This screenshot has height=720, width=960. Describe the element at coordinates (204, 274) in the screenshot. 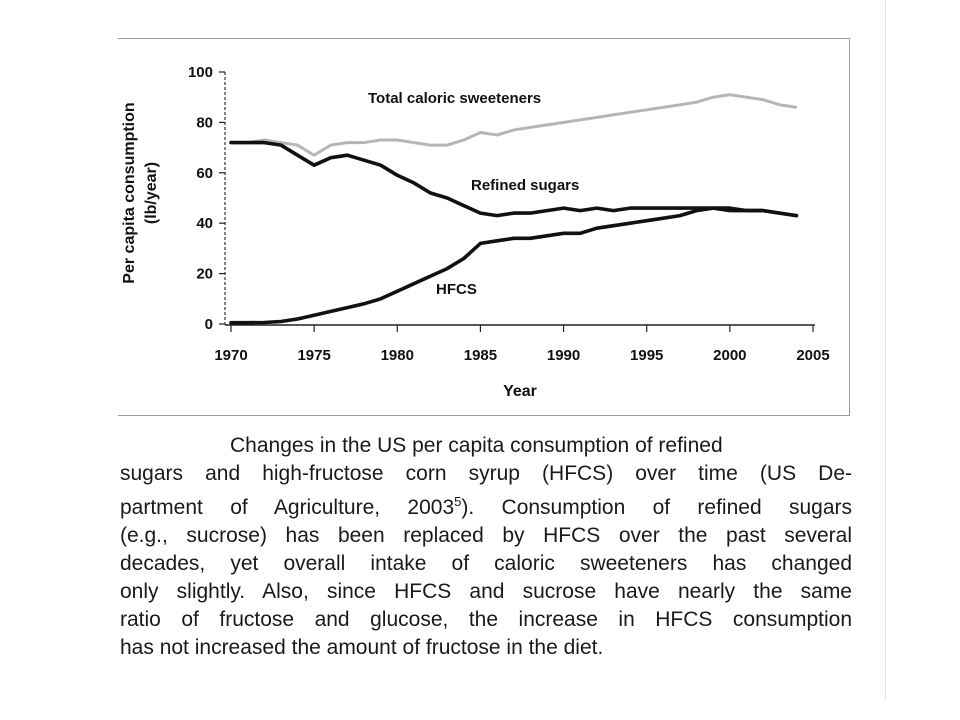

I see `y-tick-label: 20` at that location.